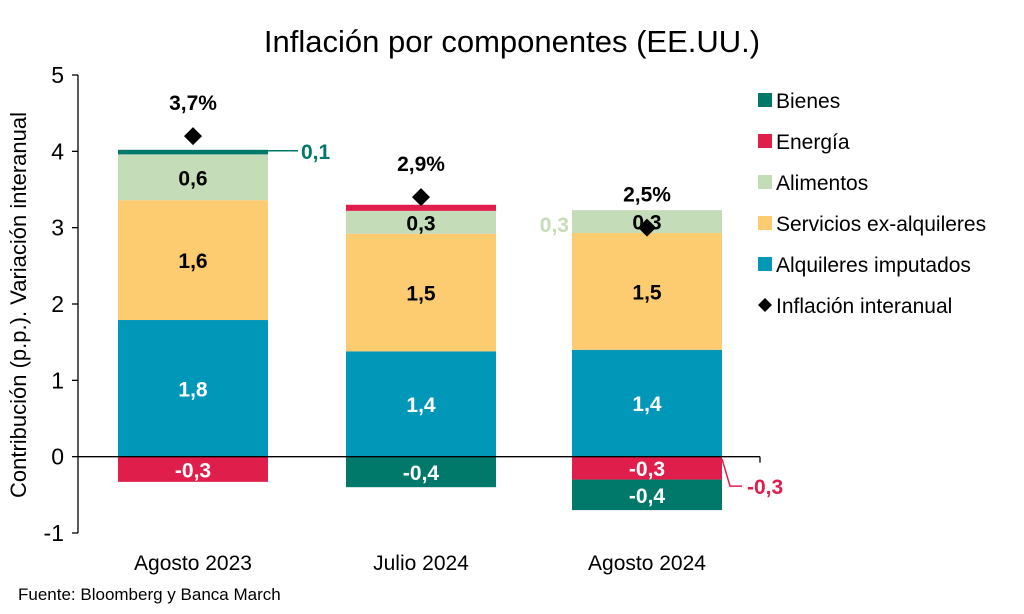  Describe the element at coordinates (193, 103) in the screenshot. I see `inflation-label: 3,7%` at that location.